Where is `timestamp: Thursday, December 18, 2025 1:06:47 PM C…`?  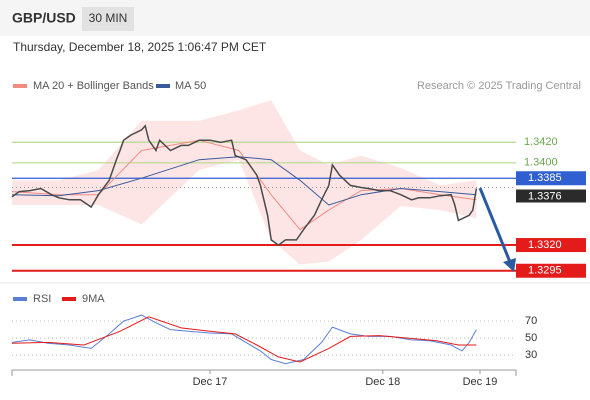
timestamp: Thursday, December 18, 2025 1:06:47 PM C… is located at coordinates (140, 47).